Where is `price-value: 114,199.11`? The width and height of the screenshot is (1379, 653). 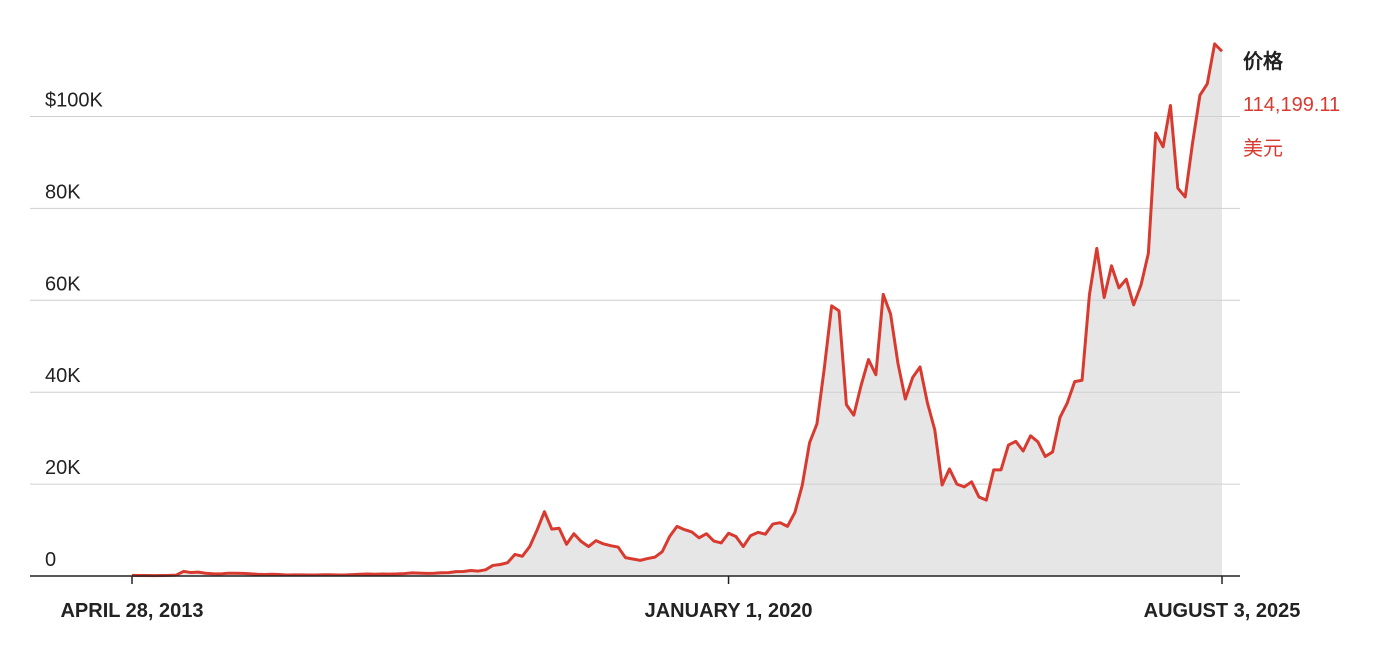 price-value: 114,199.11 is located at coordinates (1291, 105).